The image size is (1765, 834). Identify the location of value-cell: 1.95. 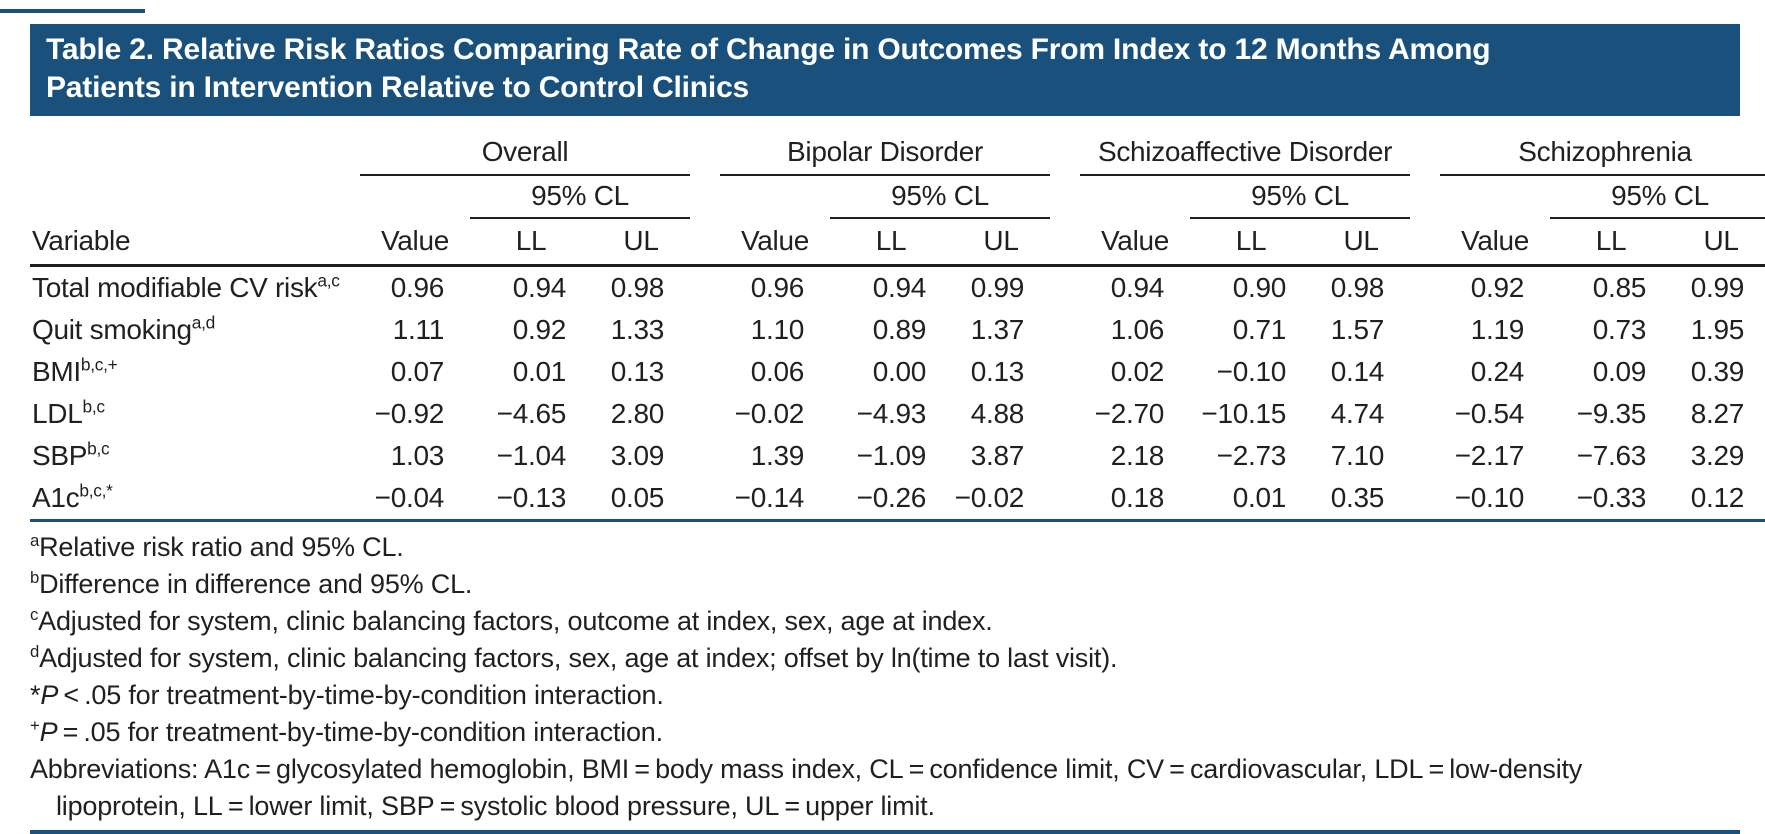
(1717, 329).